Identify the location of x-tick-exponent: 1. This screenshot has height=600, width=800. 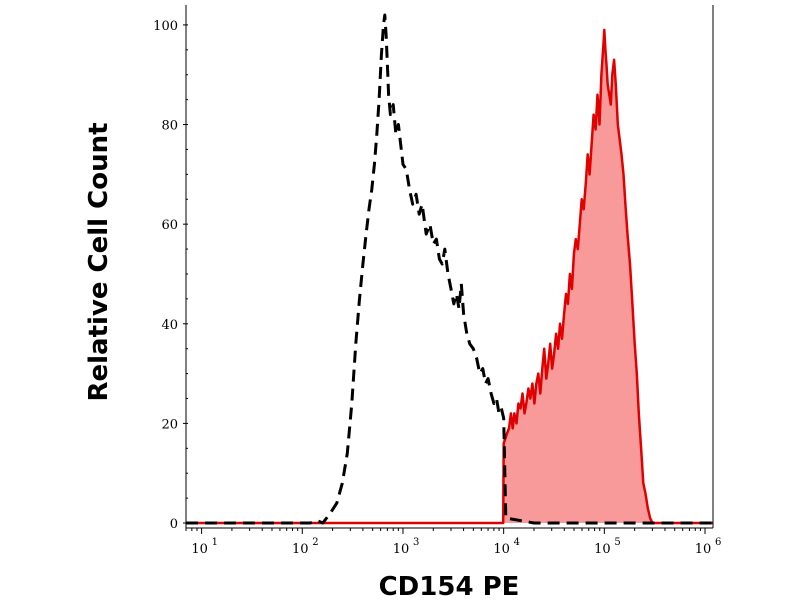
(215, 542).